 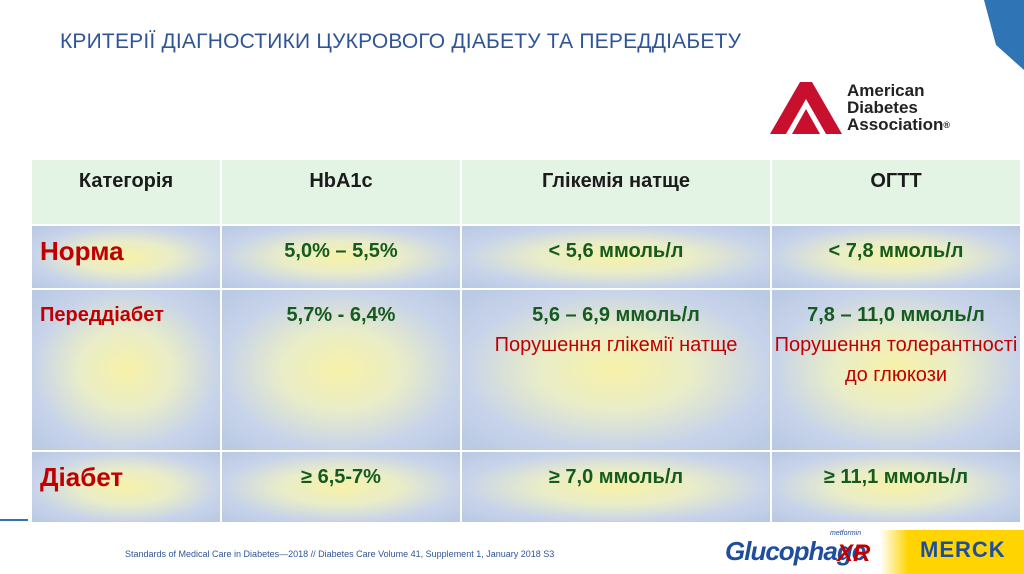 I want to click on row-fasting: ≥ 7,0 ммоль/л, so click(x=616, y=487).